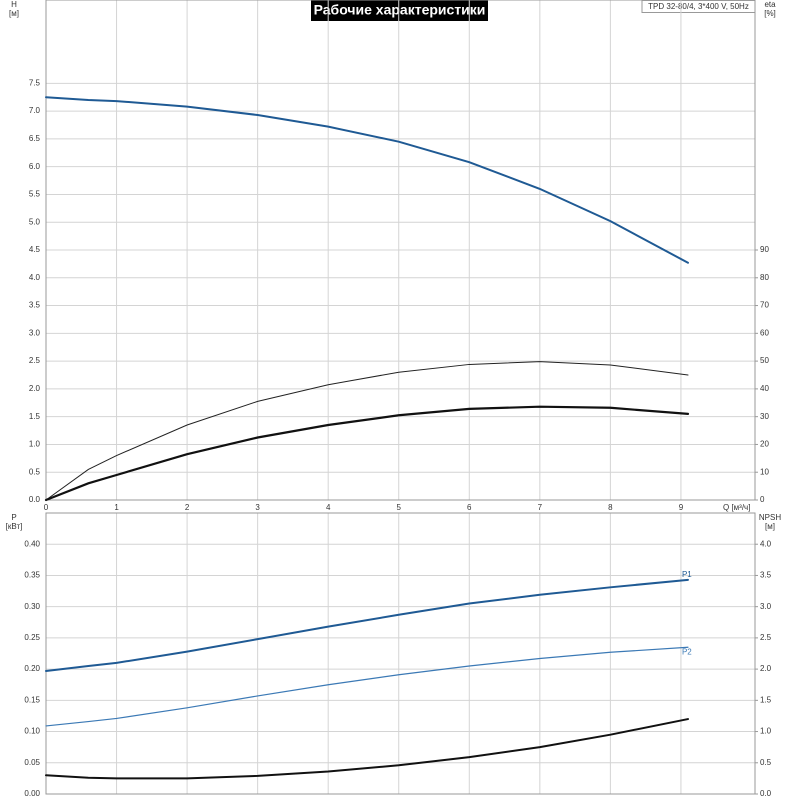  I want to click on y-tick-label: 2.5, so click(35, 360).